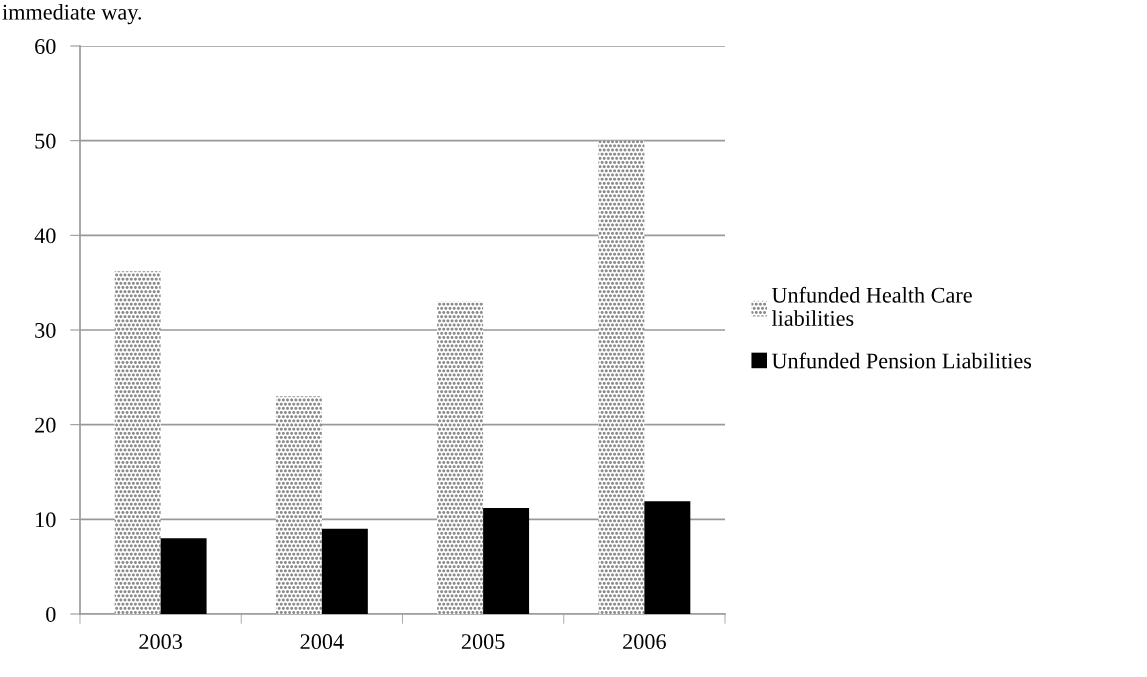  I want to click on y-tick-label: 50, so click(45, 141).